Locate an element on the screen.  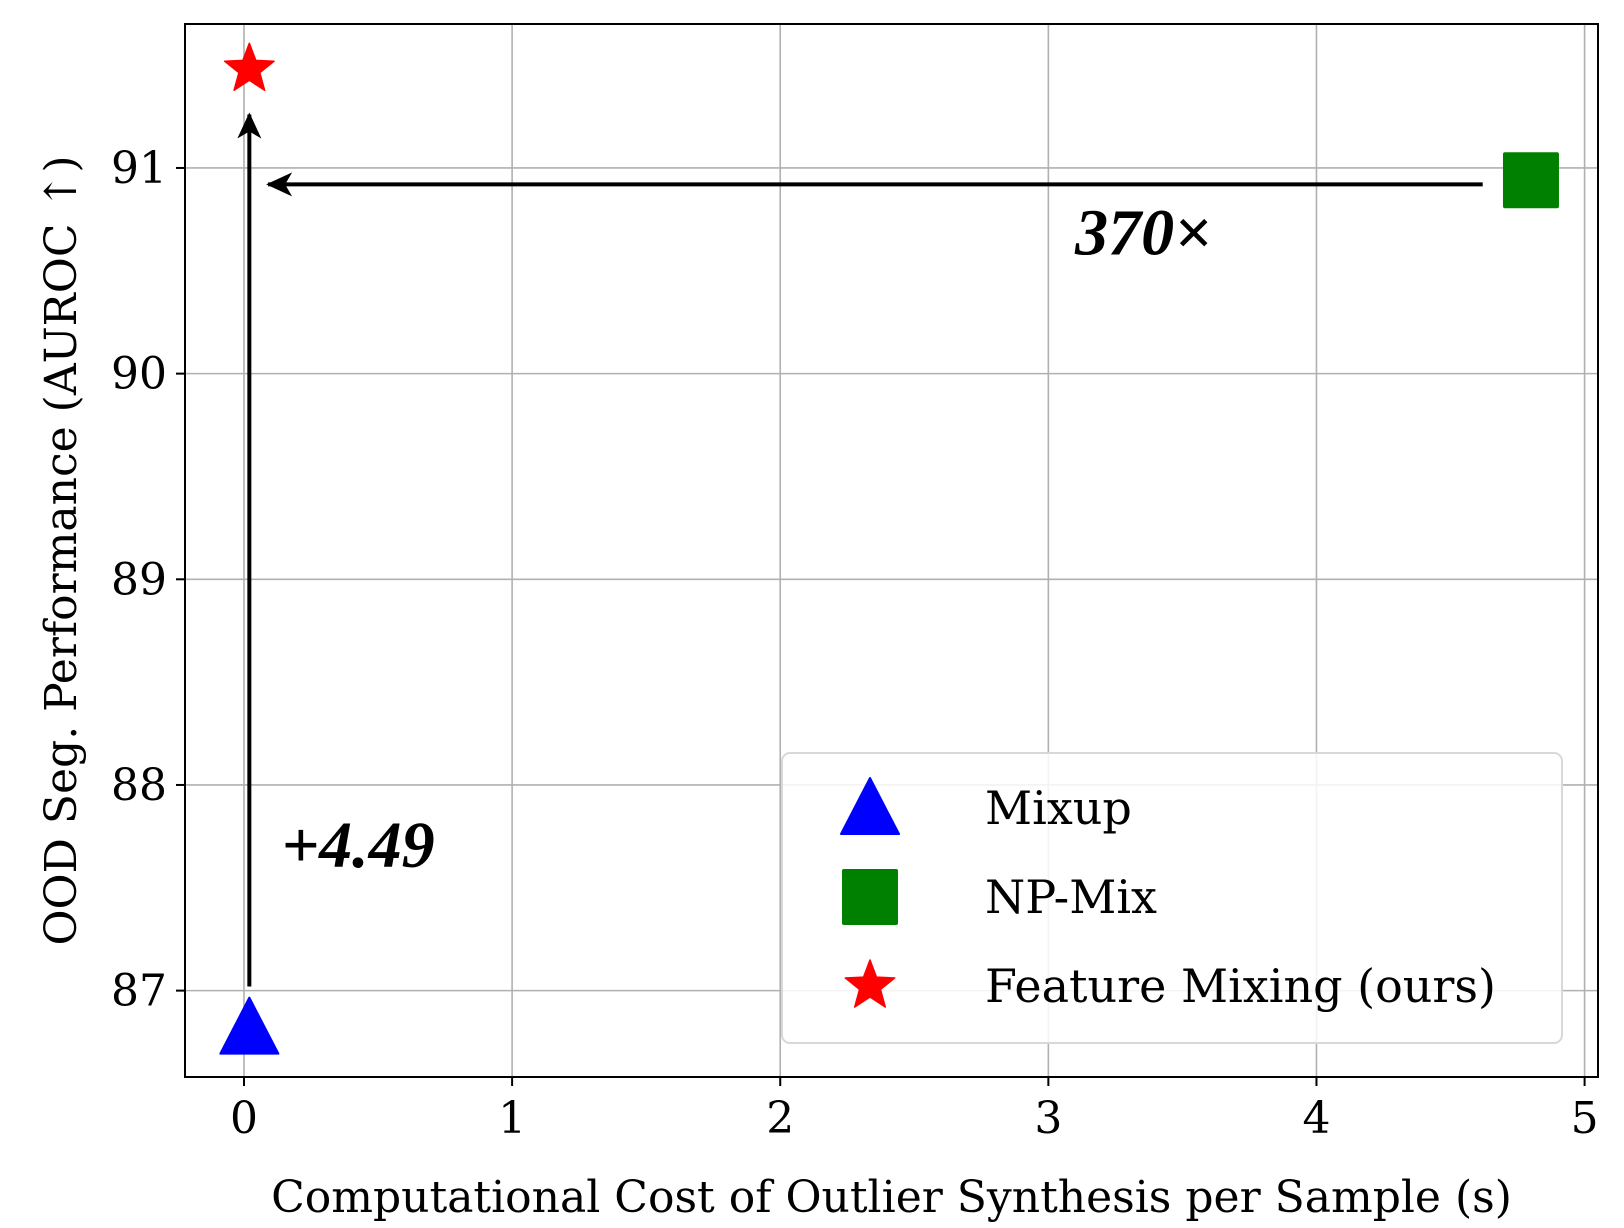
mixup-point is located at coordinates (249, 1025).